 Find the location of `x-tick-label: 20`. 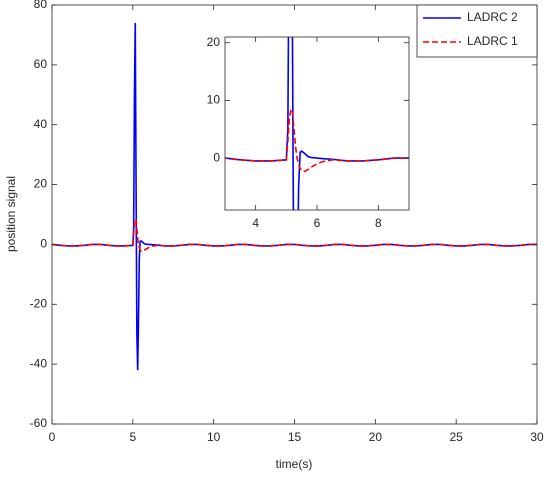

x-tick-label: 20 is located at coordinates (376, 437).